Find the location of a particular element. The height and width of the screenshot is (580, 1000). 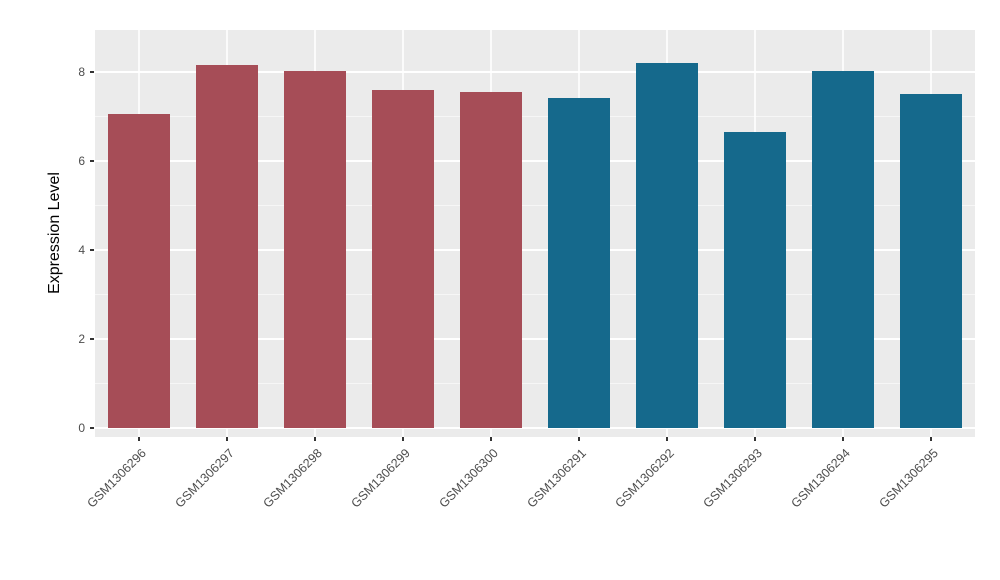

y-tick-label: 2 is located at coordinates (81, 339).